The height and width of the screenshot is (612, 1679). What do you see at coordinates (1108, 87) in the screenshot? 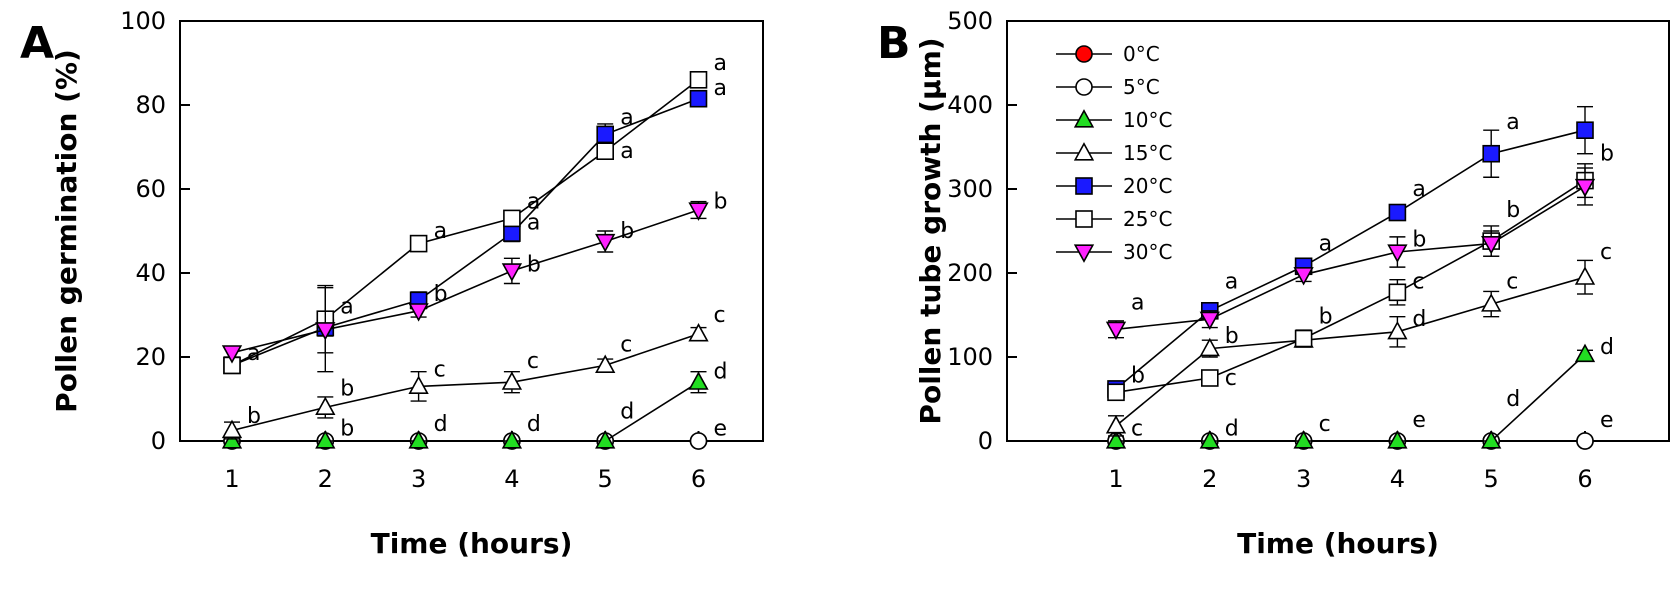
I see `legend-item: 5°C` at bounding box center [1108, 87].